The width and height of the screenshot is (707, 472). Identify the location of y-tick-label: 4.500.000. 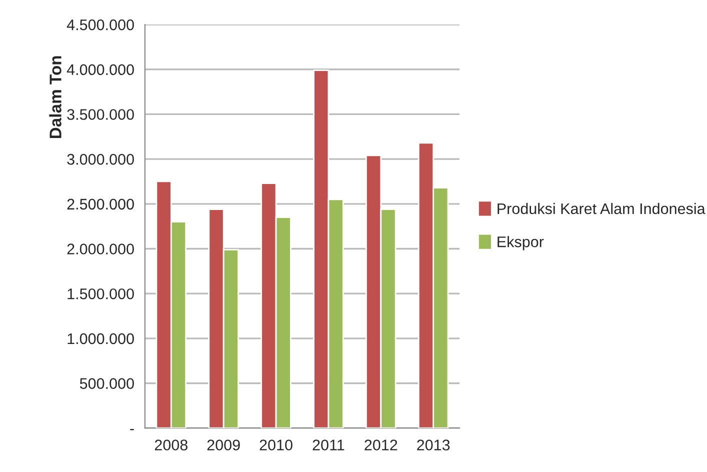
(100, 24).